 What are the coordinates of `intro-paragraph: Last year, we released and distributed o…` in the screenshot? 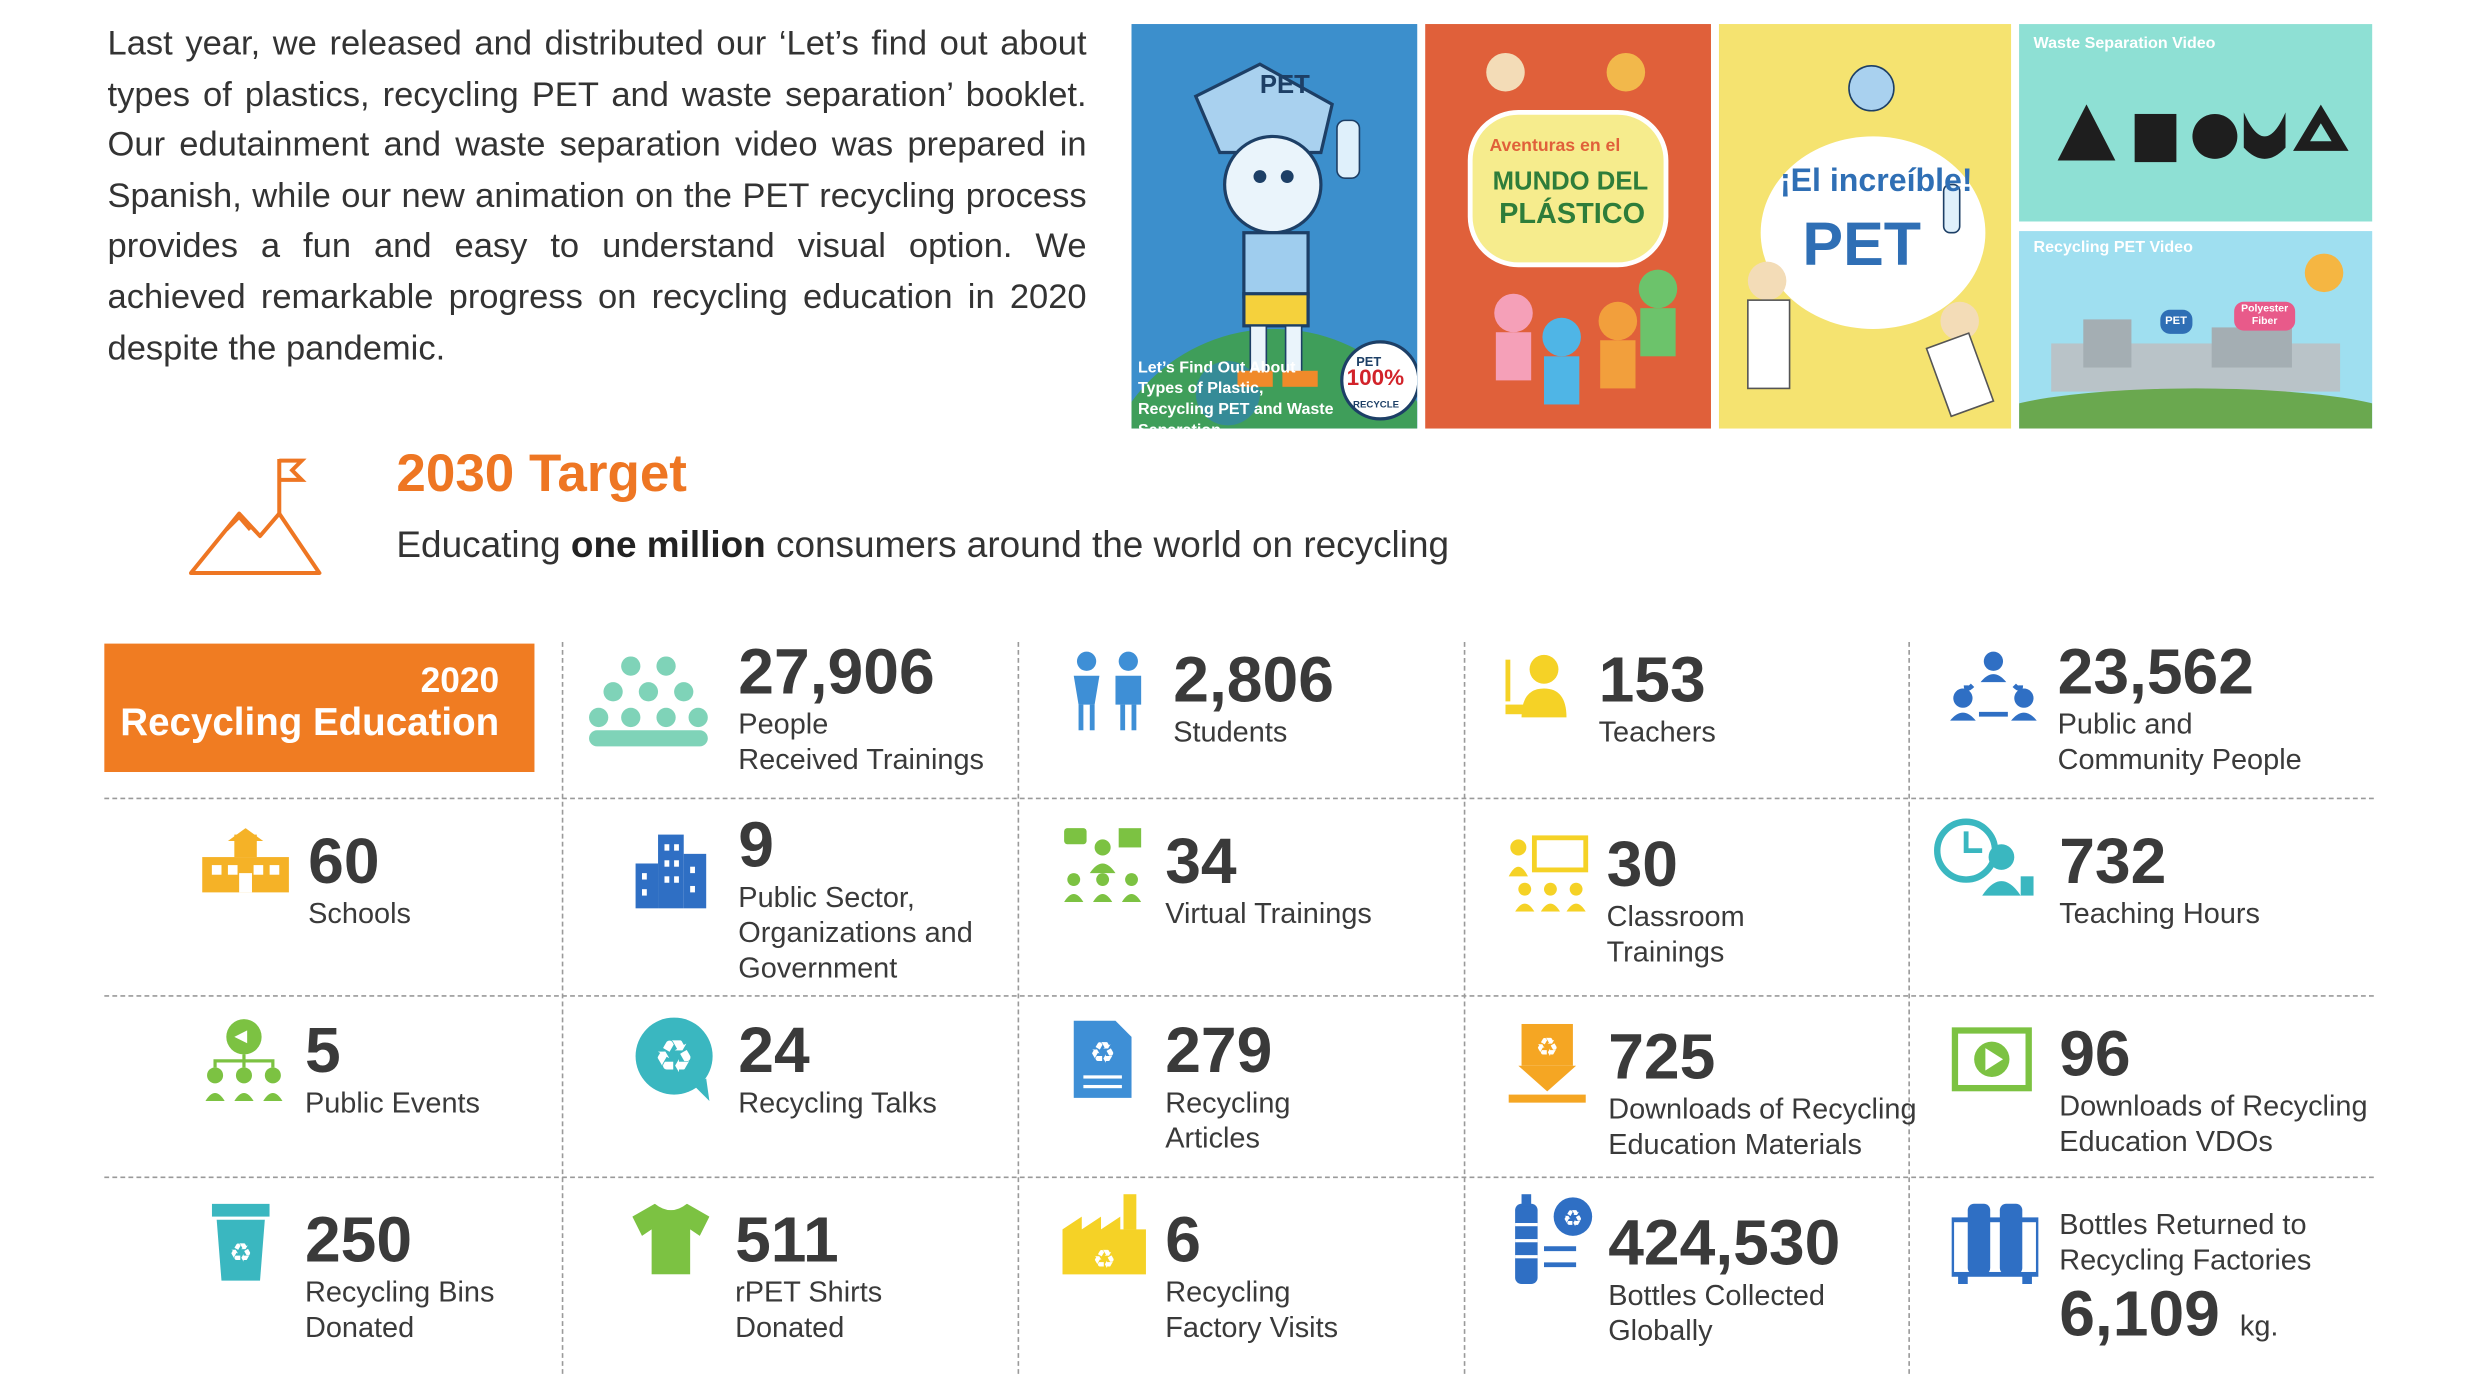 It's located at (597, 195).